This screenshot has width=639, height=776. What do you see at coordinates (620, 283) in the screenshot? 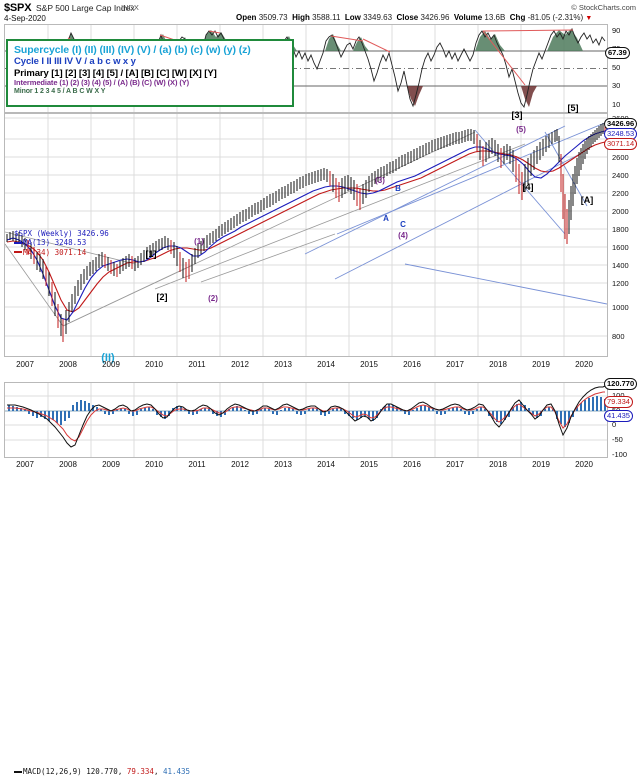
I see `price-tick-1200: 1200` at bounding box center [620, 283].